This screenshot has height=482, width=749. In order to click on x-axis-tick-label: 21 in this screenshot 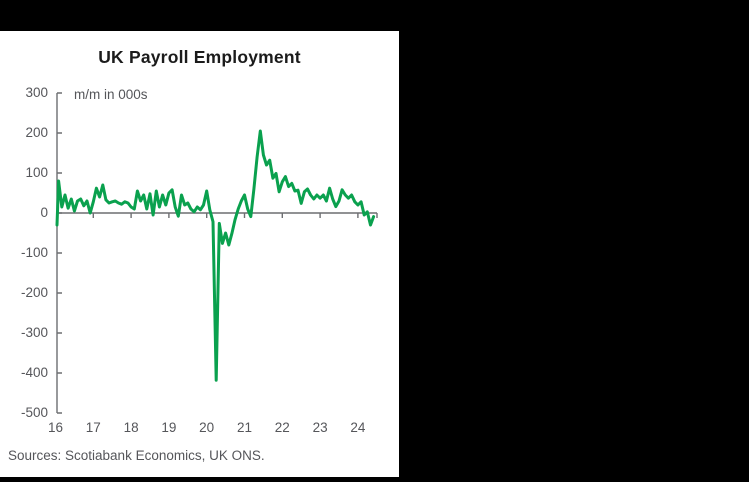, I will do `click(244, 427)`.